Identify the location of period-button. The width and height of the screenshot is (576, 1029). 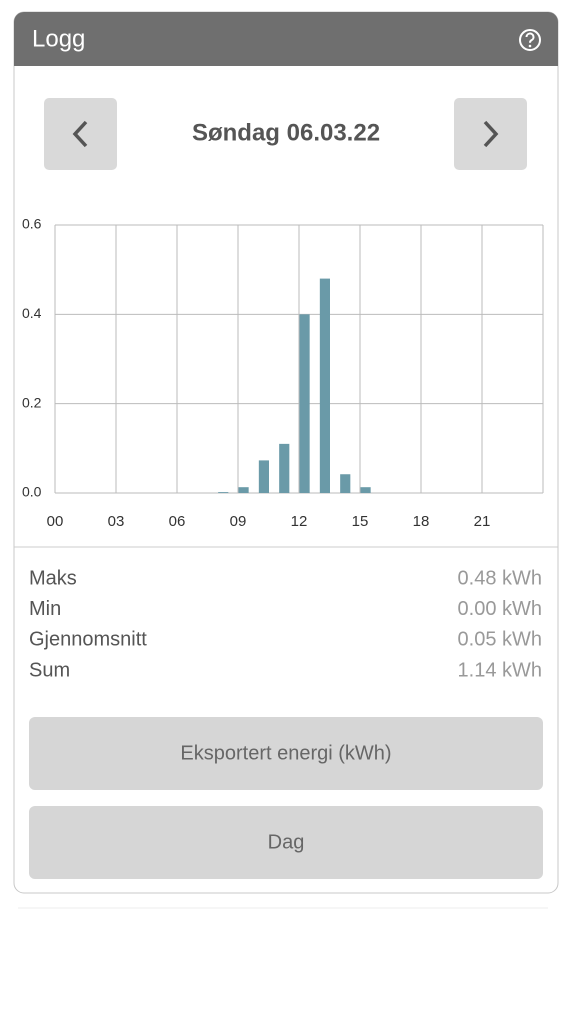
(286, 842).